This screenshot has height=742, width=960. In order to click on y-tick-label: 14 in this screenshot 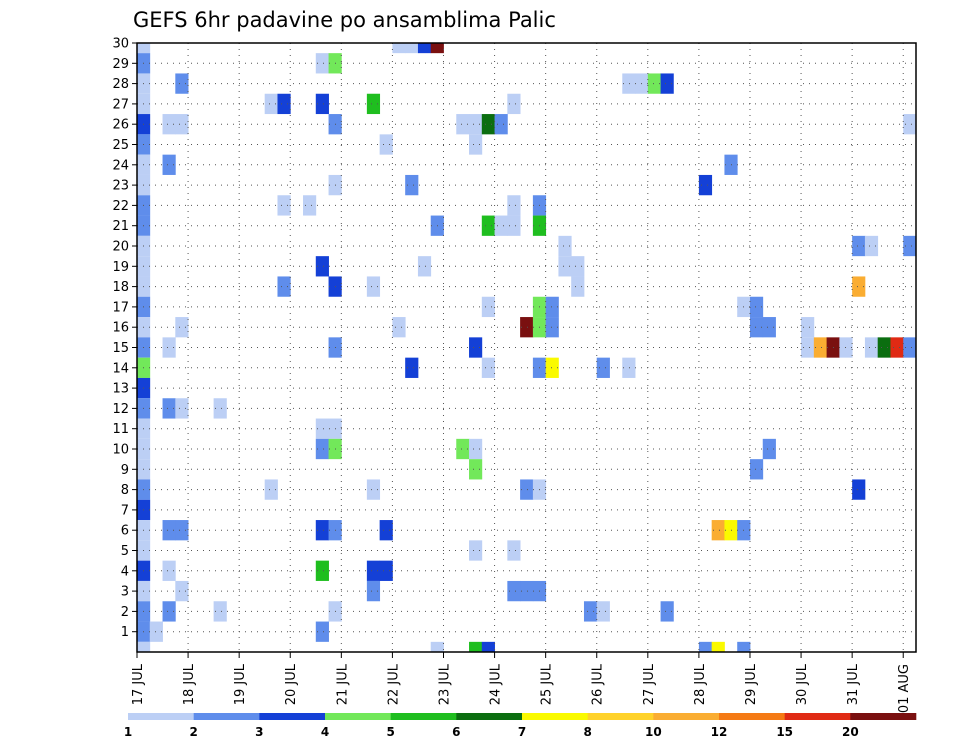, I will do `click(120, 368)`.